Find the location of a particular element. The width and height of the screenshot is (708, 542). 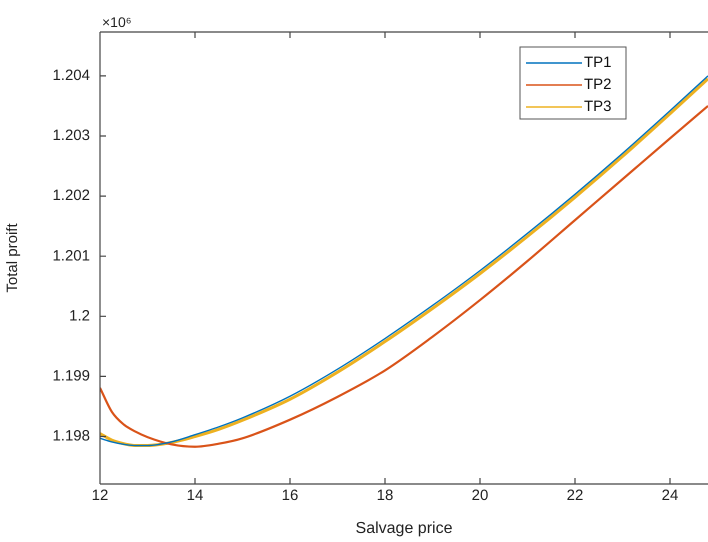

x-tick-label: 16 is located at coordinates (290, 495).